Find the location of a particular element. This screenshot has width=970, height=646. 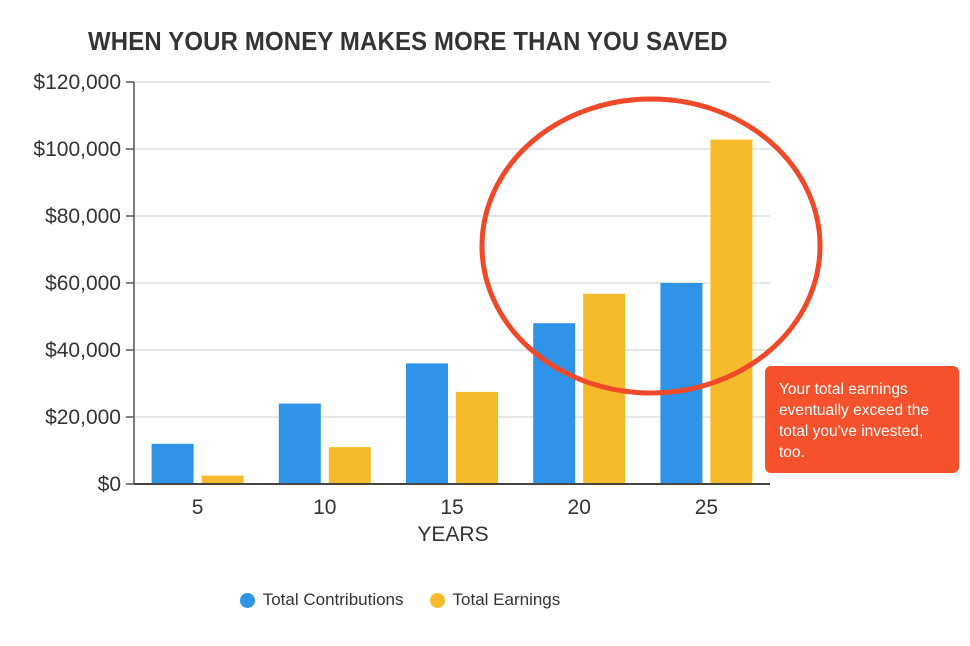

x-tick-label: 5 is located at coordinates (198, 507).